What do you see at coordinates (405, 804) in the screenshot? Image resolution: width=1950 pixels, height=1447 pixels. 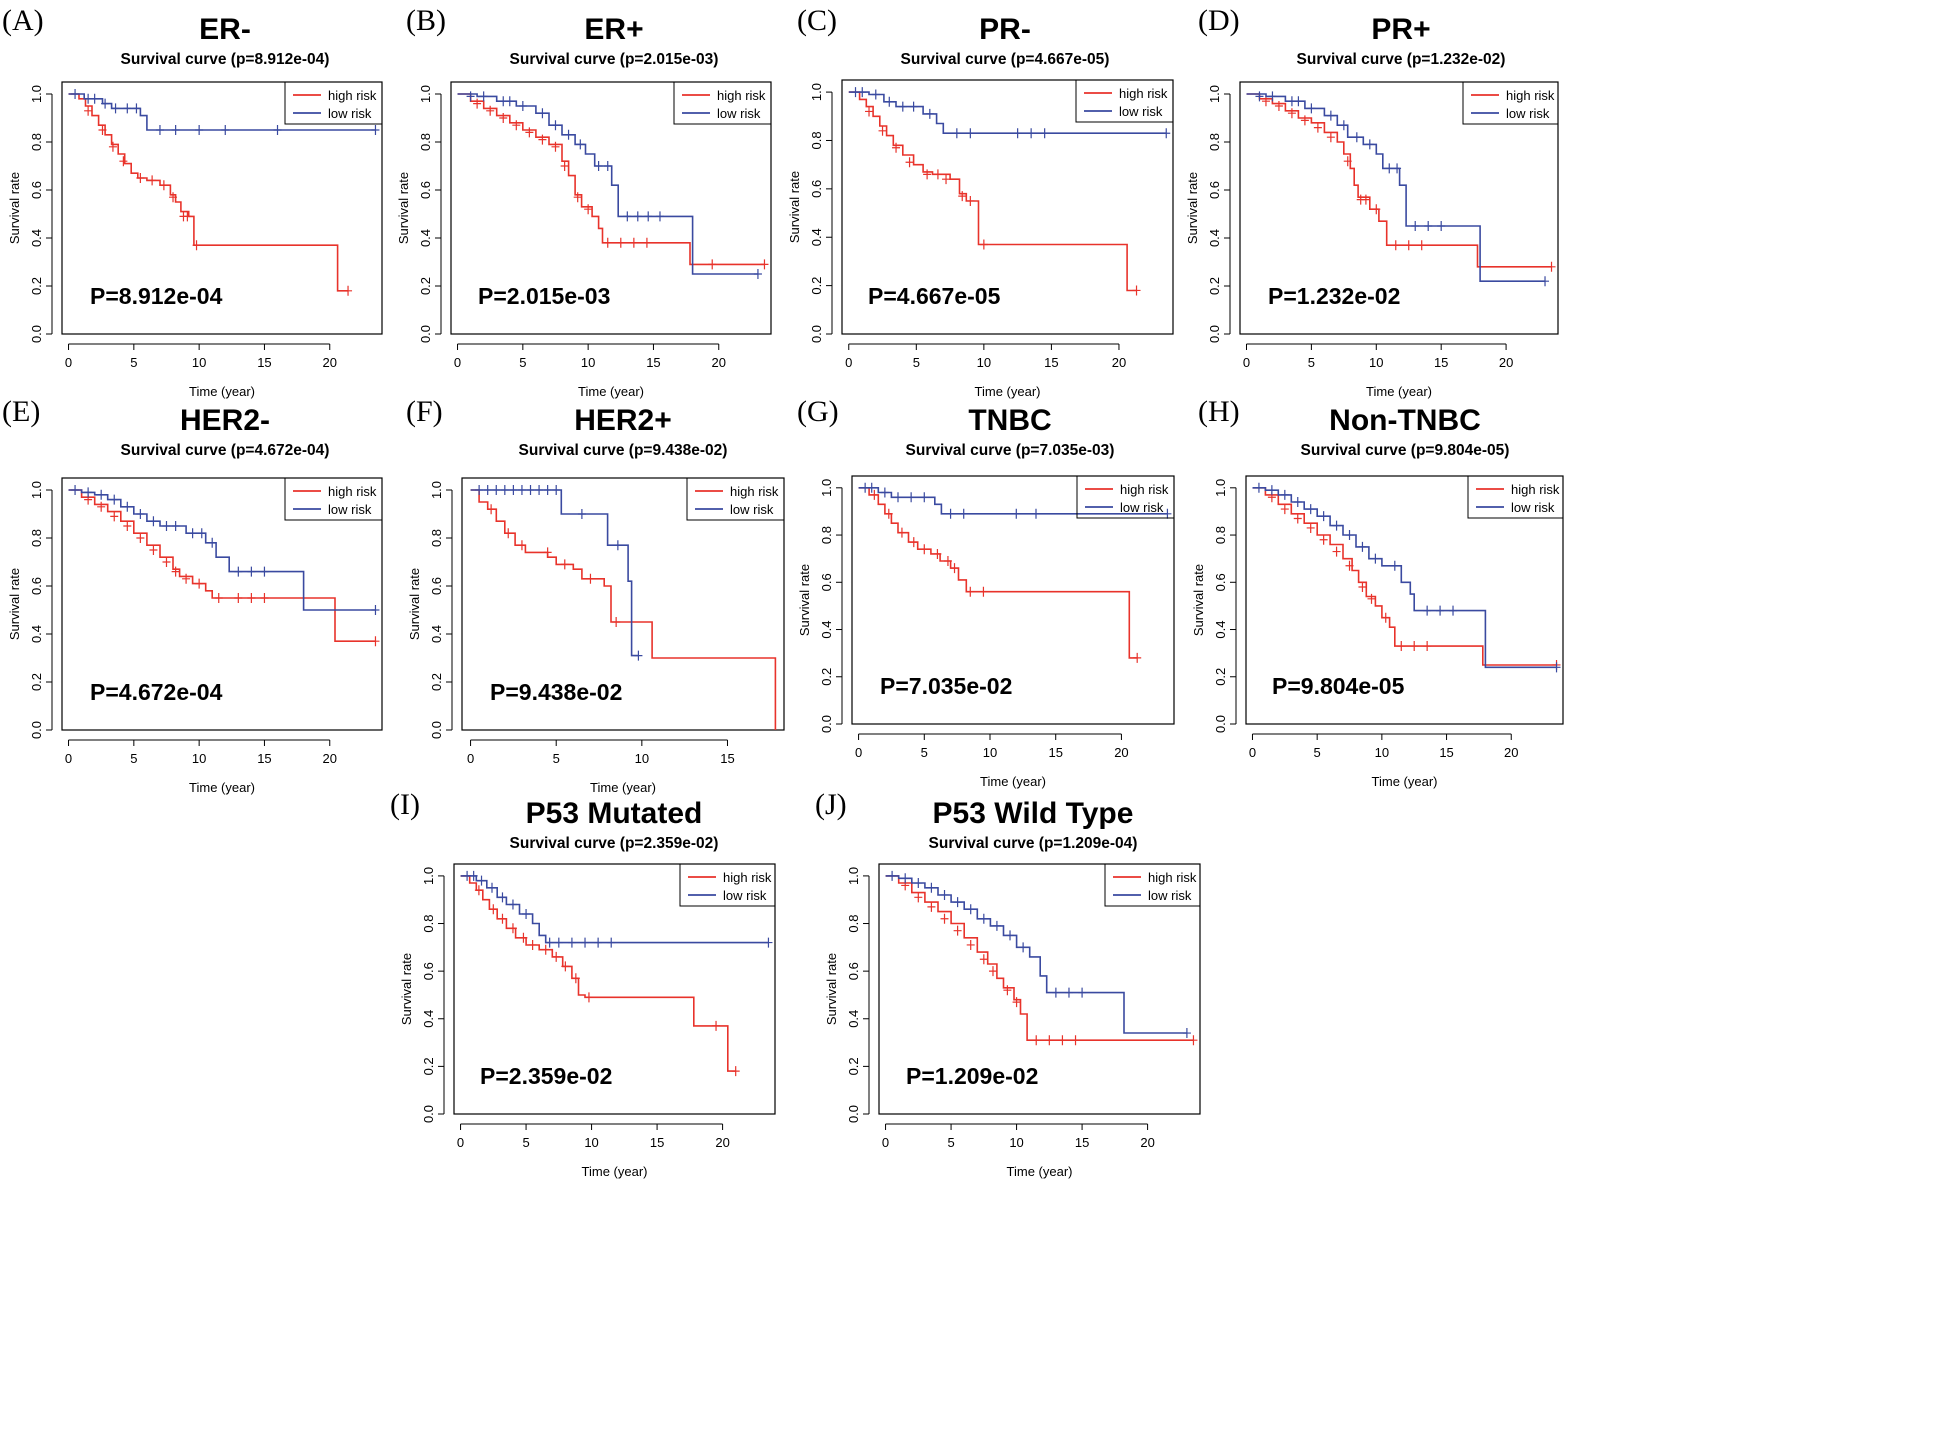 I see `panel-letter: (I)` at bounding box center [405, 804].